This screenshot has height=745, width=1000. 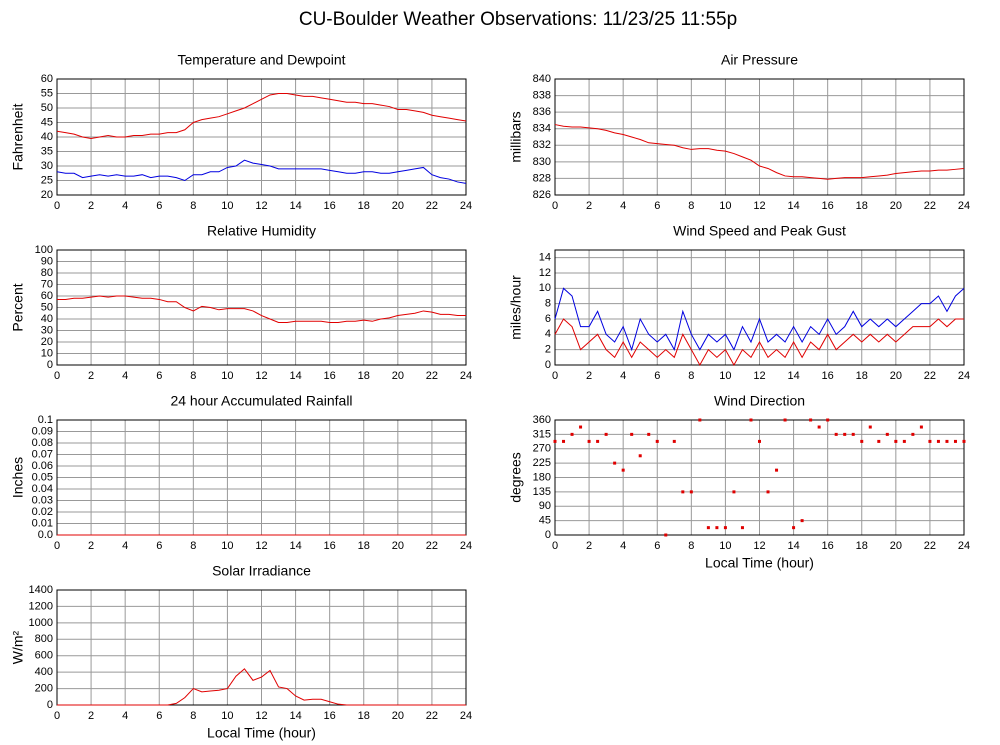 What do you see at coordinates (548, 319) in the screenshot?
I see `y-tick-label: 6` at bounding box center [548, 319].